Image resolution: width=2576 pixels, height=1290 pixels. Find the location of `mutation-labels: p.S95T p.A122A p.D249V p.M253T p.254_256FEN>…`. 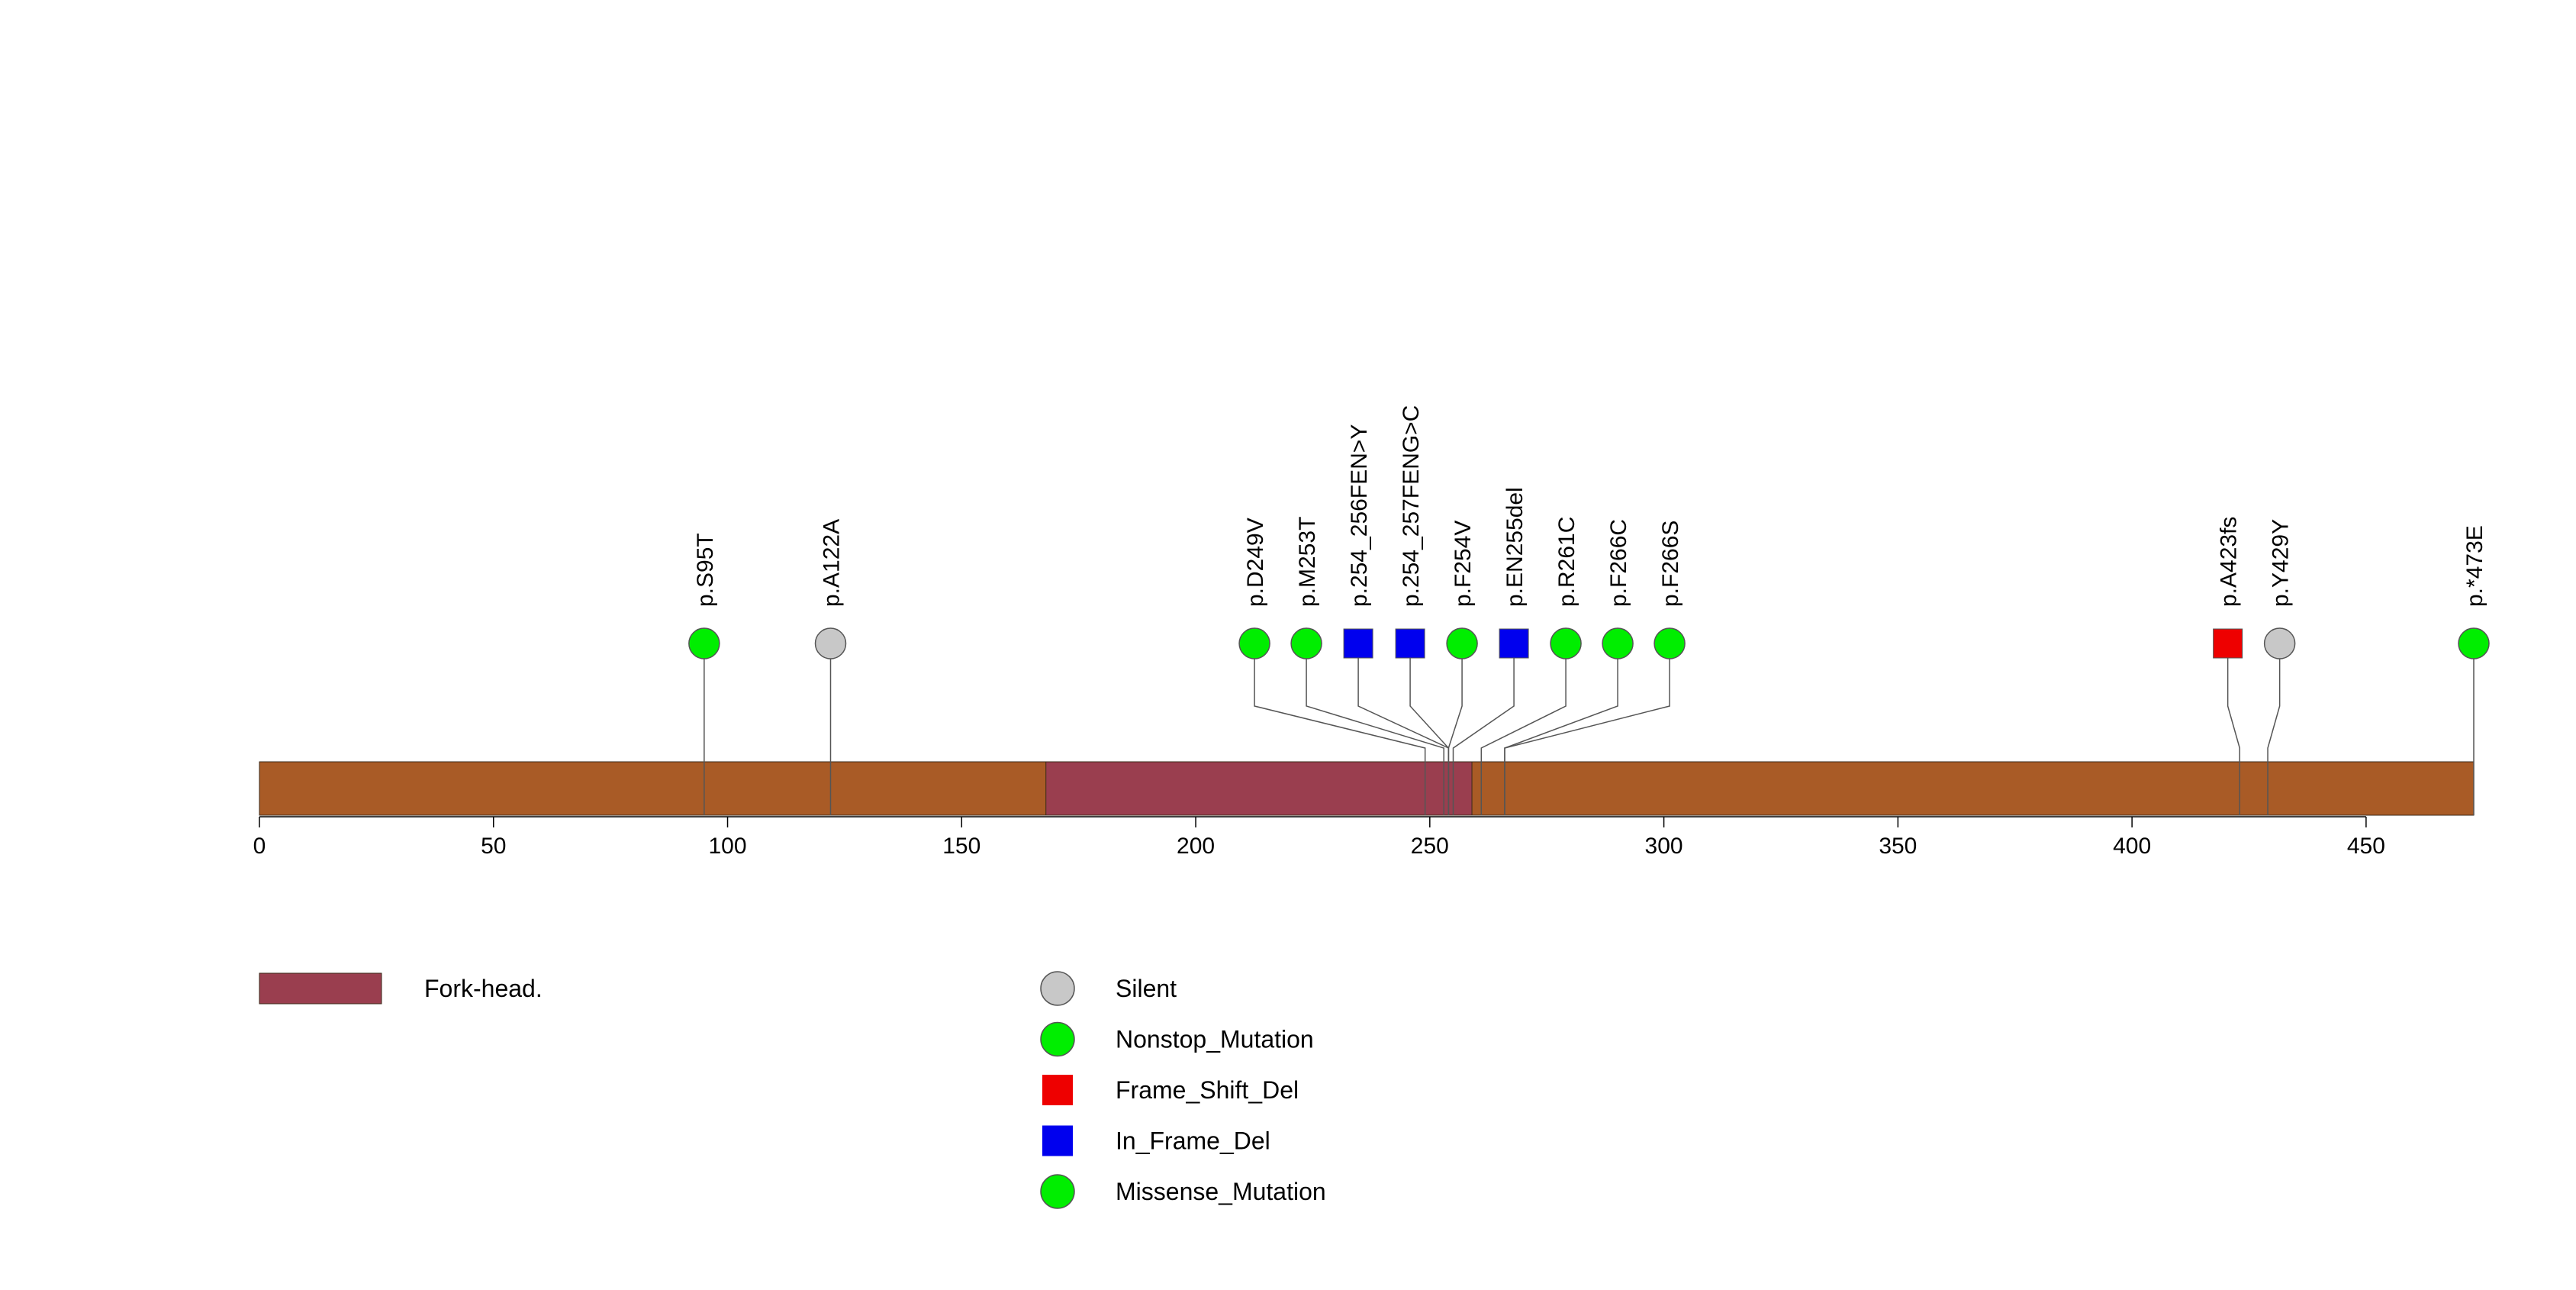

mutation-labels: p.S95T p.A122A p.D249V p.M253T p.254_256FEN>… is located at coordinates (1590, 506).